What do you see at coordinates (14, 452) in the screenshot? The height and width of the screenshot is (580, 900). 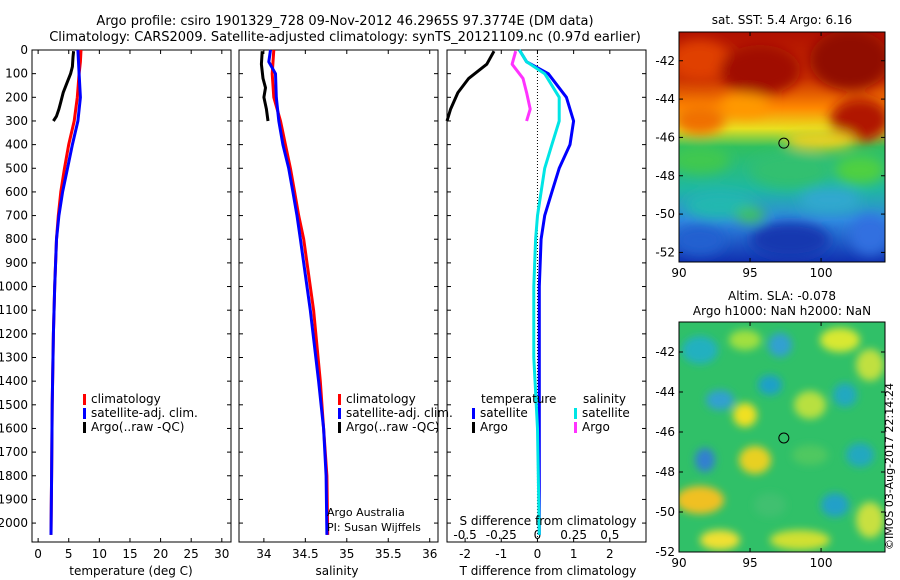 I see `depth-tick-label: 1700` at bounding box center [14, 452].